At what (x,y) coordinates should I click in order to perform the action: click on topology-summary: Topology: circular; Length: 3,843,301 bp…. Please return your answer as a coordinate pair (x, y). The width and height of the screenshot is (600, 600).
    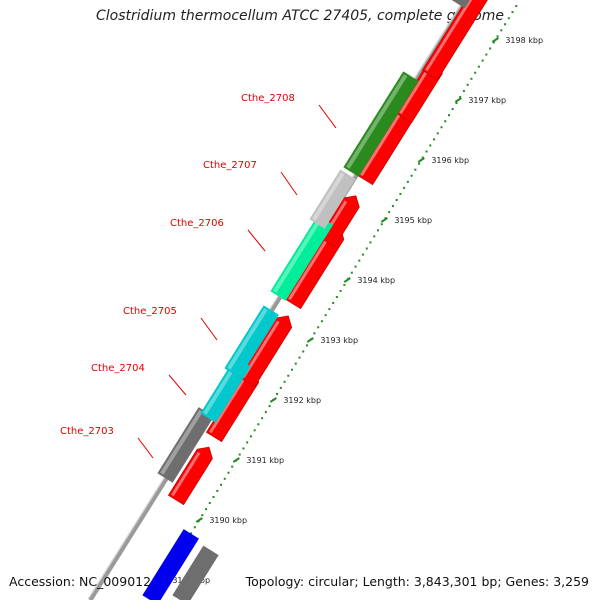
    Looking at the image, I should click on (417, 581).